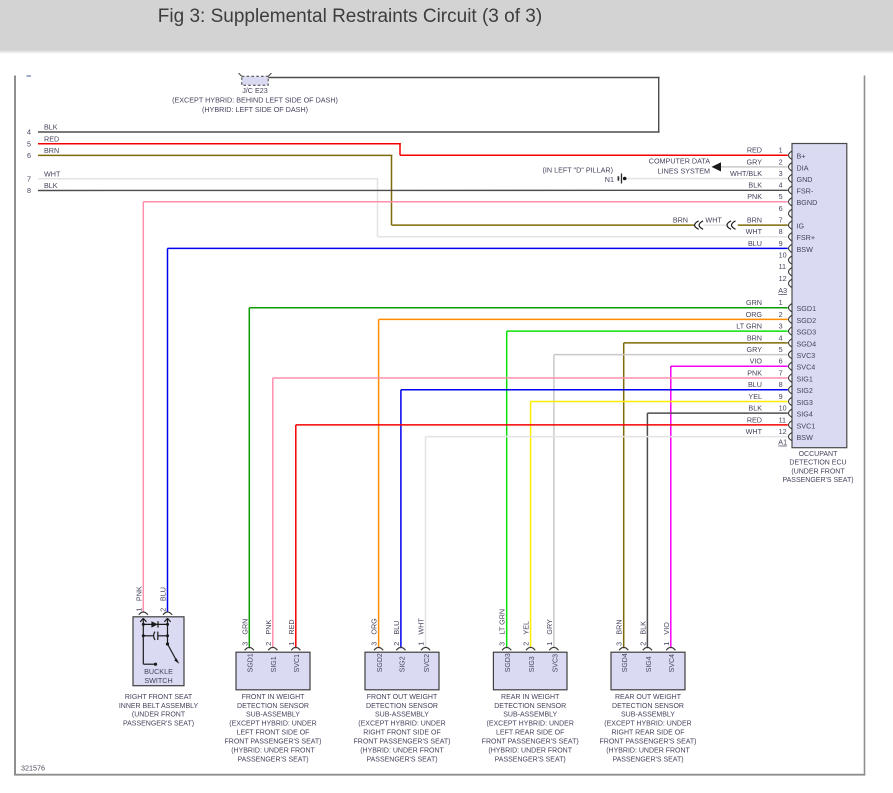  I want to click on svg-text: B+, so click(801, 156).